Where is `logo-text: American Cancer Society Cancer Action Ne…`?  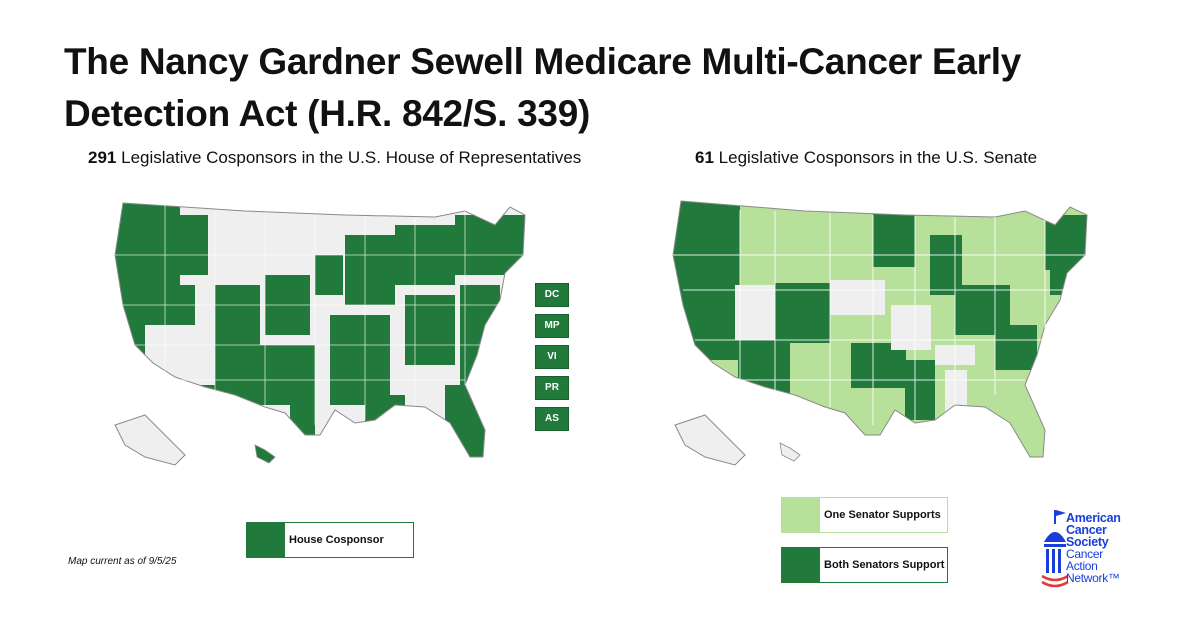
logo-text: American Cancer Society Cancer Action Ne… is located at coordinates (1093, 548).